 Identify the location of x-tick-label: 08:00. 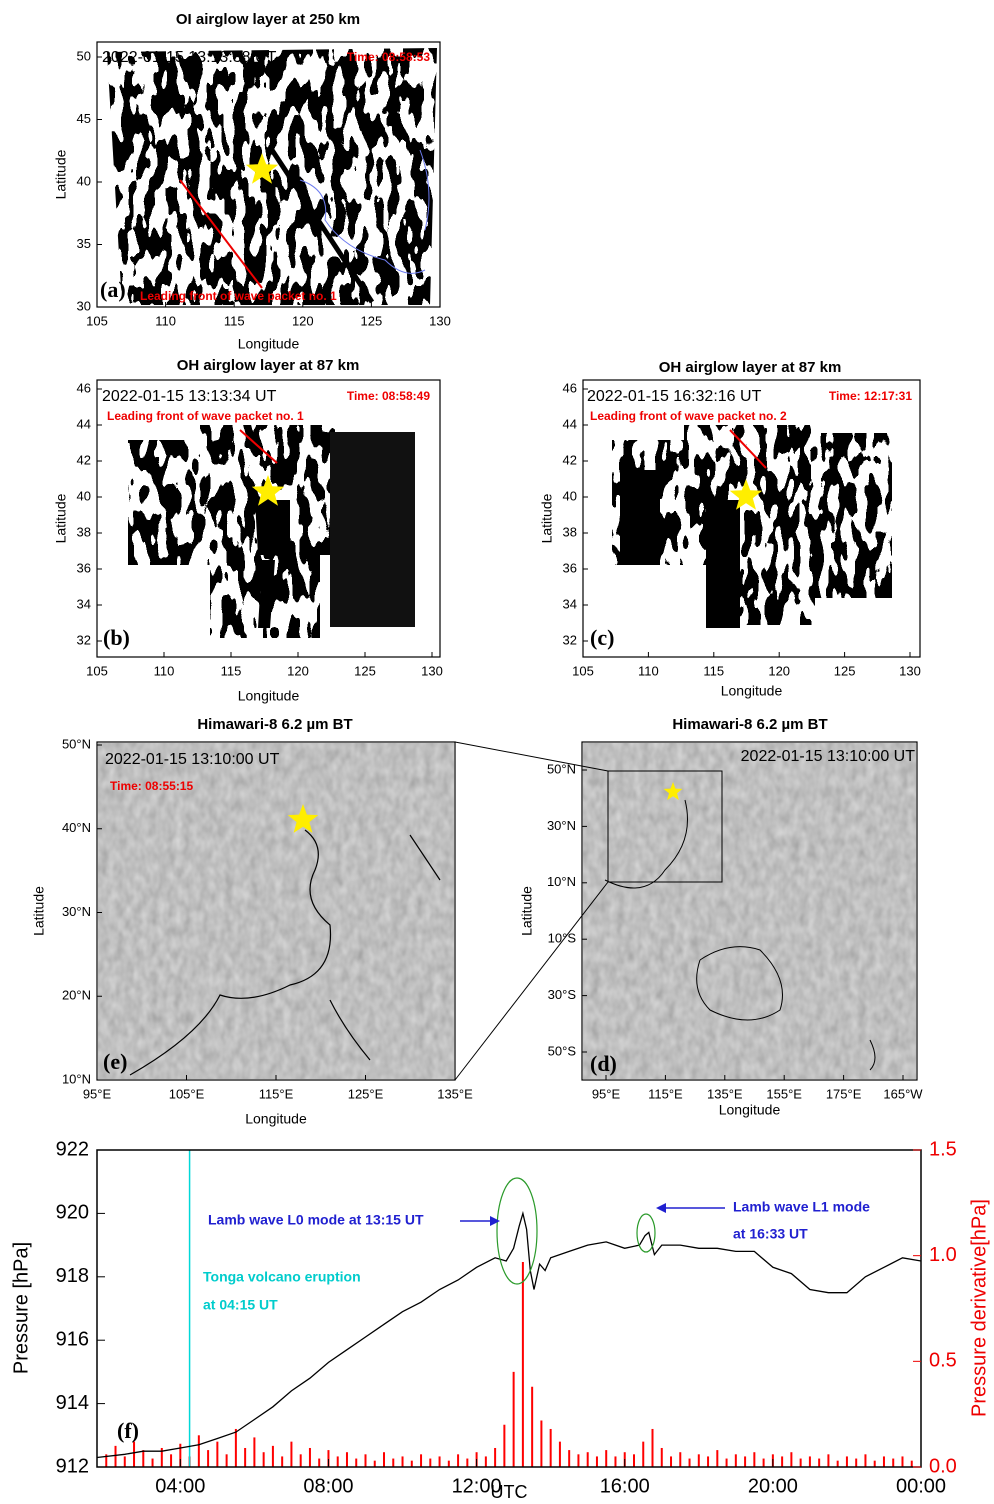
(328, 1486).